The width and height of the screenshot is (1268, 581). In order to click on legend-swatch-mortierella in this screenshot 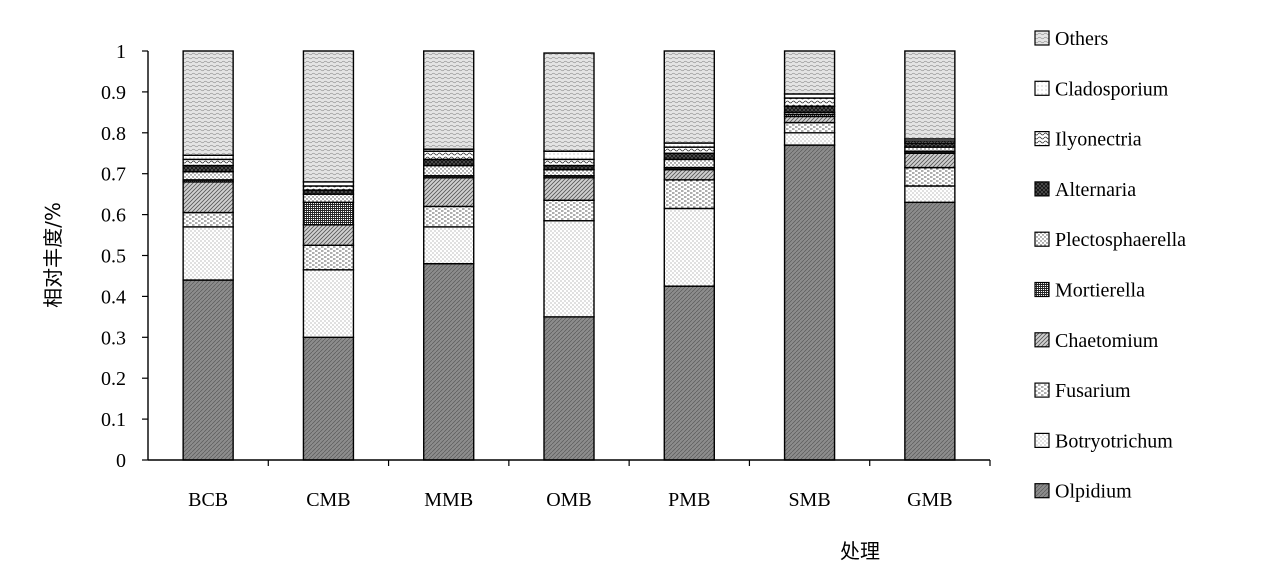, I will do `click(1042, 289)`.